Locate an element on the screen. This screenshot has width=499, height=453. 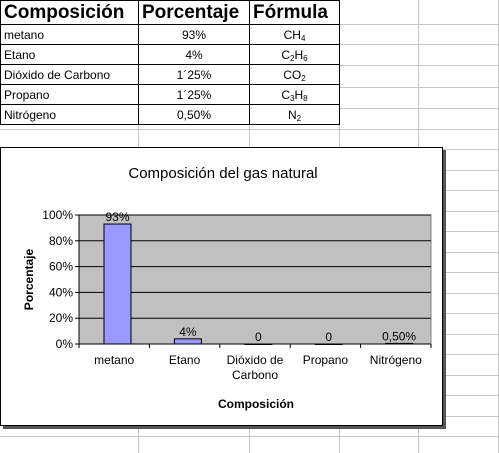
cell-percentage: 93% is located at coordinates (194, 34).